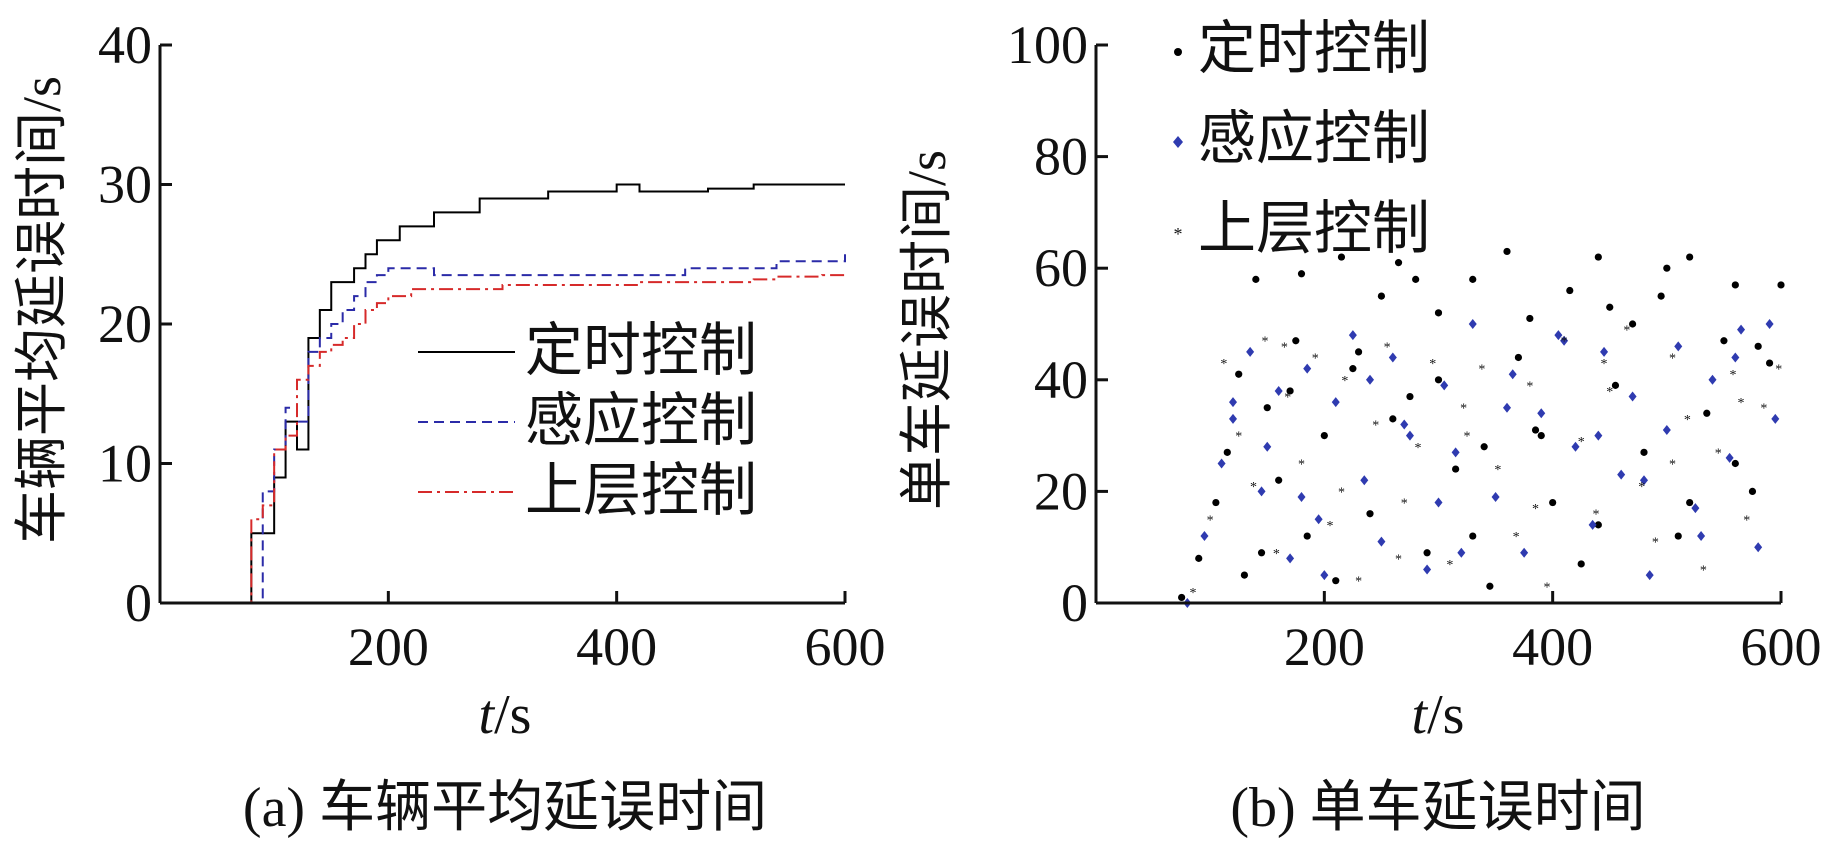 The width and height of the screenshot is (1832, 846). I want to click on panel-a-caption: (a) 车辆平均延误时间, so click(505, 808).